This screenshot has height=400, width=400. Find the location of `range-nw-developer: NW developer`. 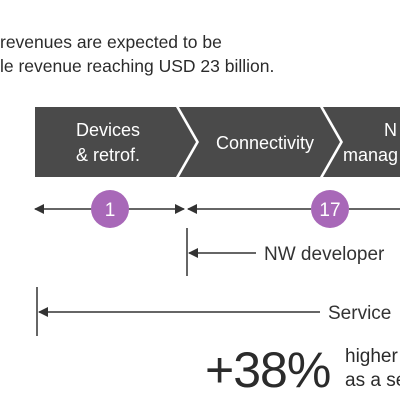

range-nw-developer: NW developer is located at coordinates (285, 252).